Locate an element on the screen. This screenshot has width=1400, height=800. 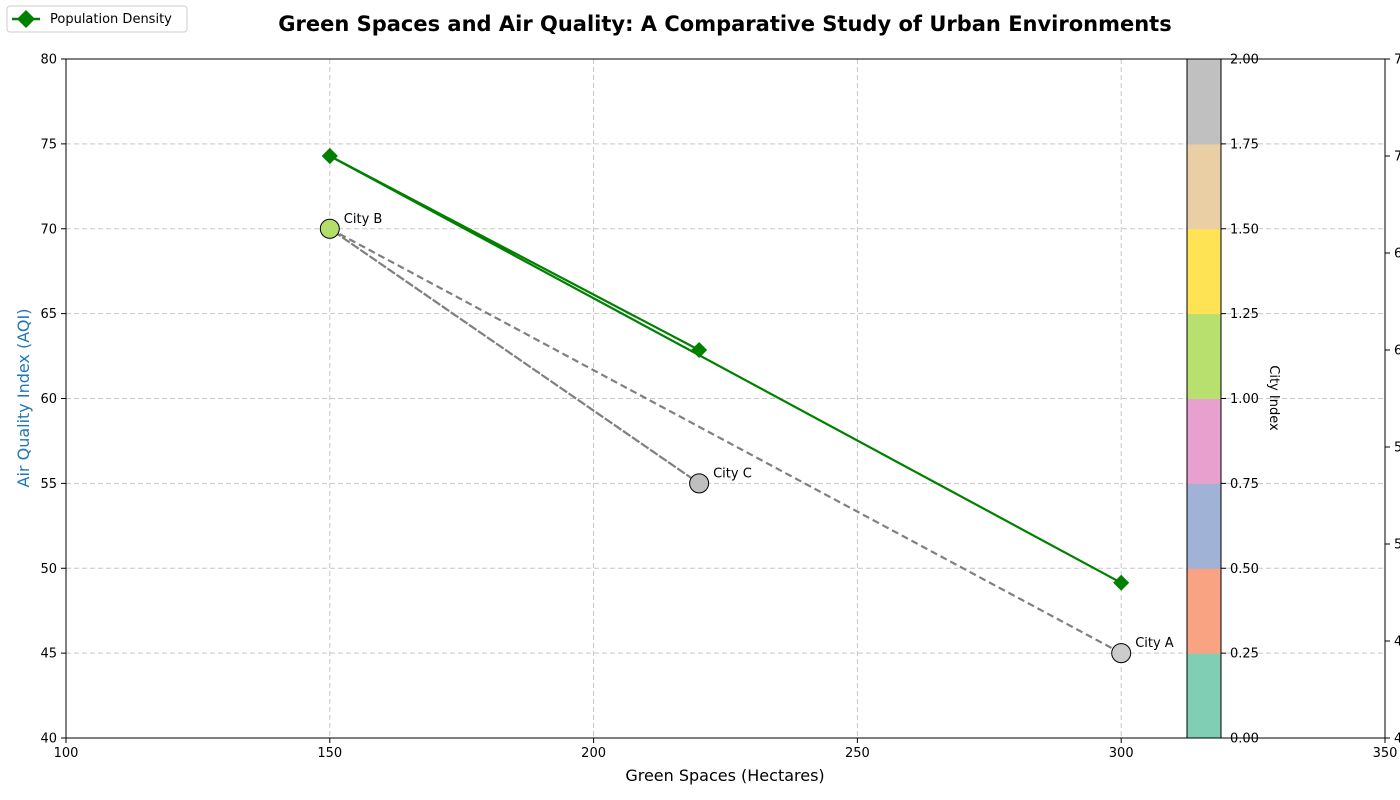
y-tick-label: 60 is located at coordinates (48, 399).